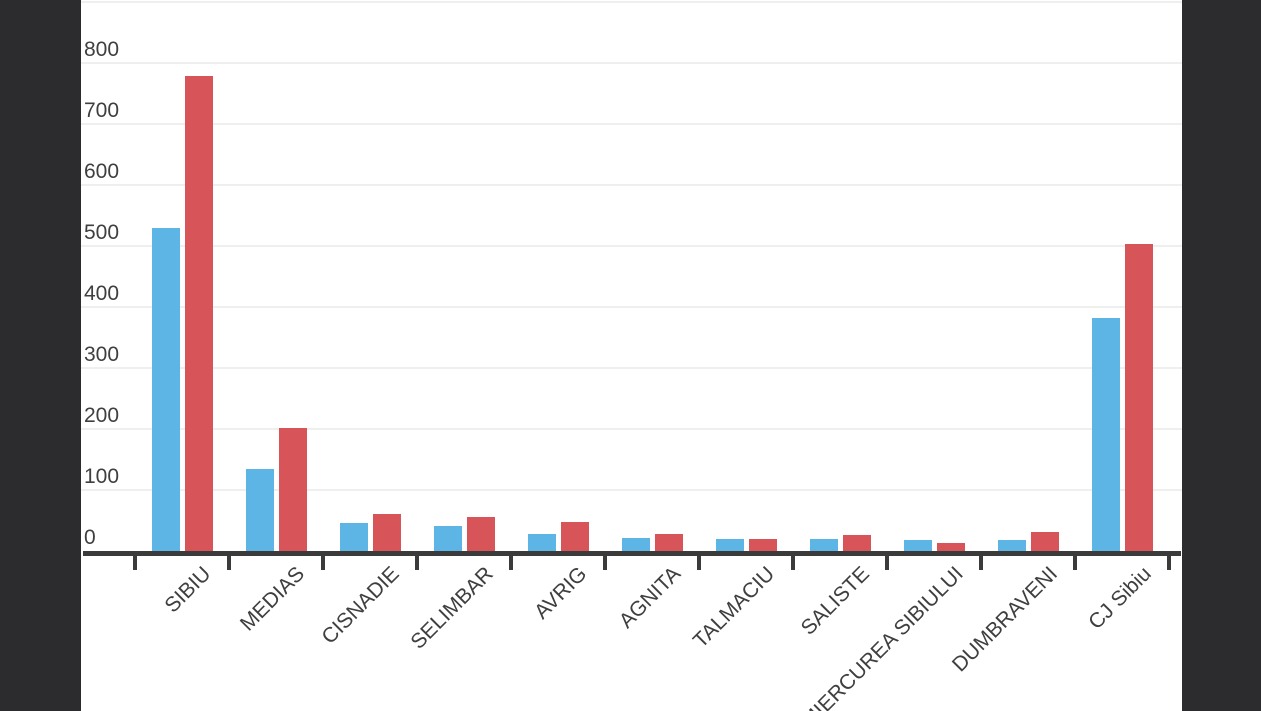  Describe the element at coordinates (542, 542) in the screenshot. I see `bar-avrig-series-blue` at that location.